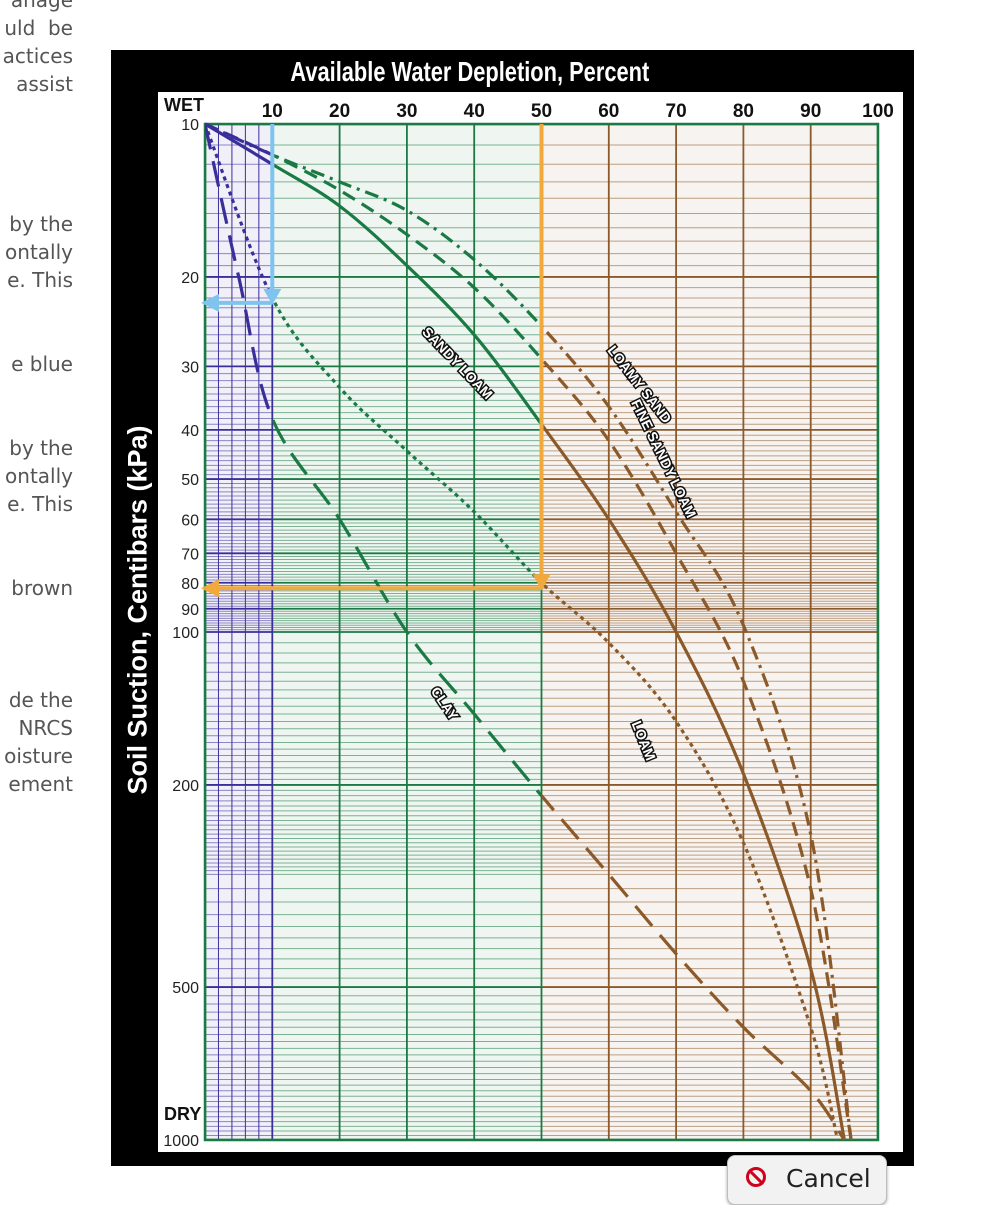 This screenshot has width=998, height=1205. What do you see at coordinates (190, 520) in the screenshot?
I see `y-tick-label: 60` at bounding box center [190, 520].